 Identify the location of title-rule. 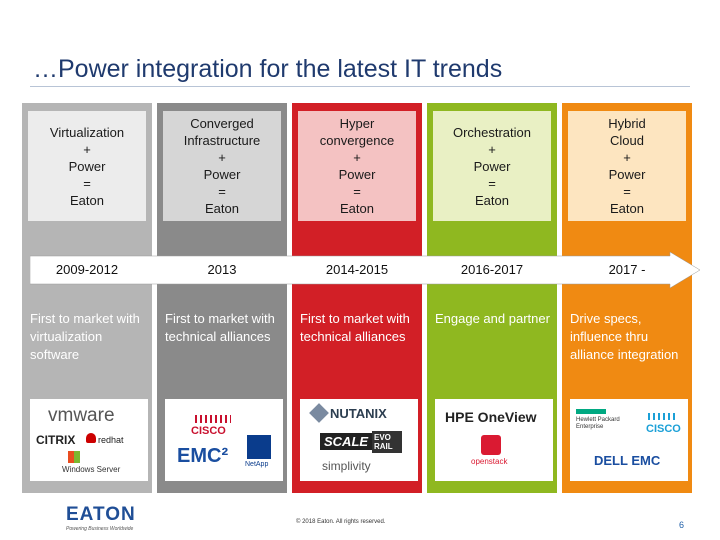
(360, 86).